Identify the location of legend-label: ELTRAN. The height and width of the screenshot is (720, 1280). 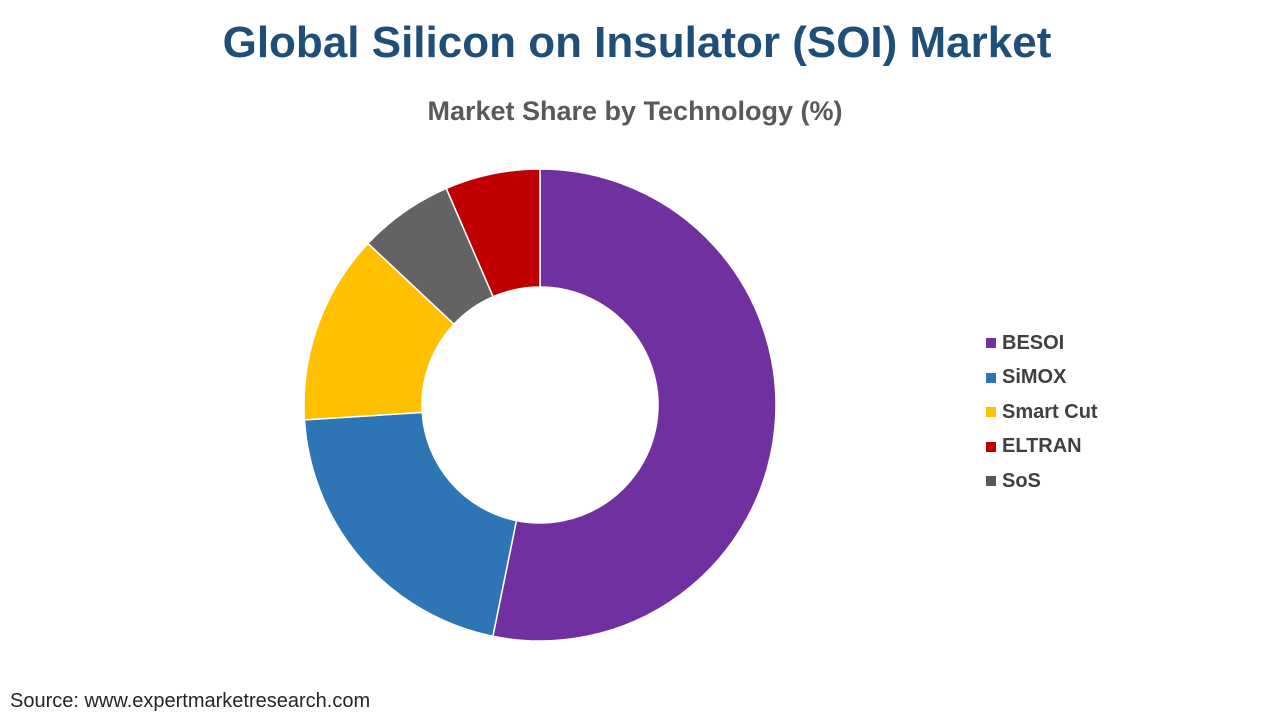
(1042, 446).